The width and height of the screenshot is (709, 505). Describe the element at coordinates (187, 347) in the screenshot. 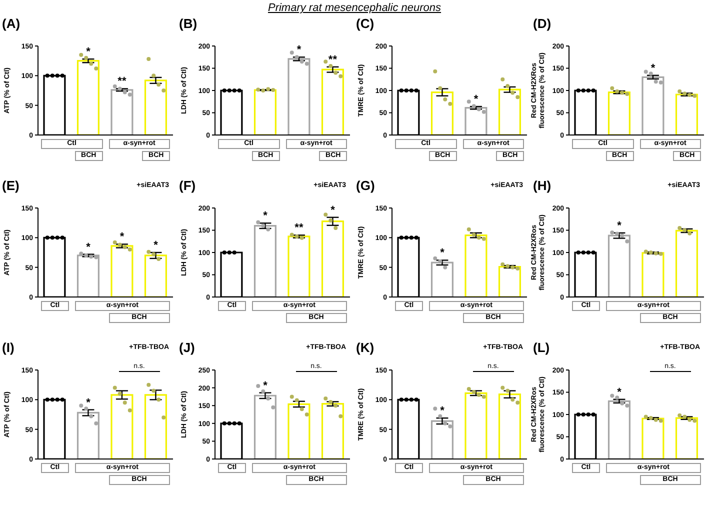

I see `chart-title: (J)` at that location.